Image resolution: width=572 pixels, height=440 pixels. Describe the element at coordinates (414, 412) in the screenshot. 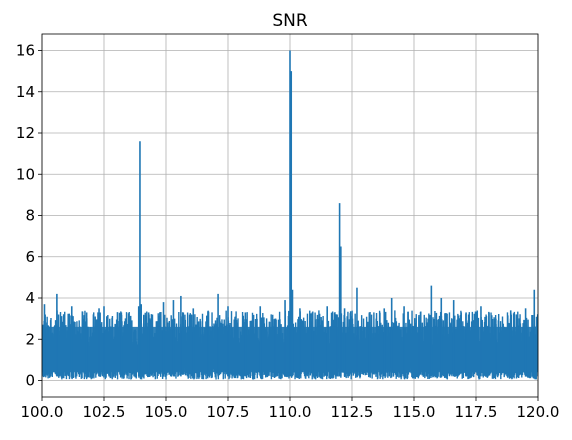

I see `x-tick-label: 115.0` at that location.